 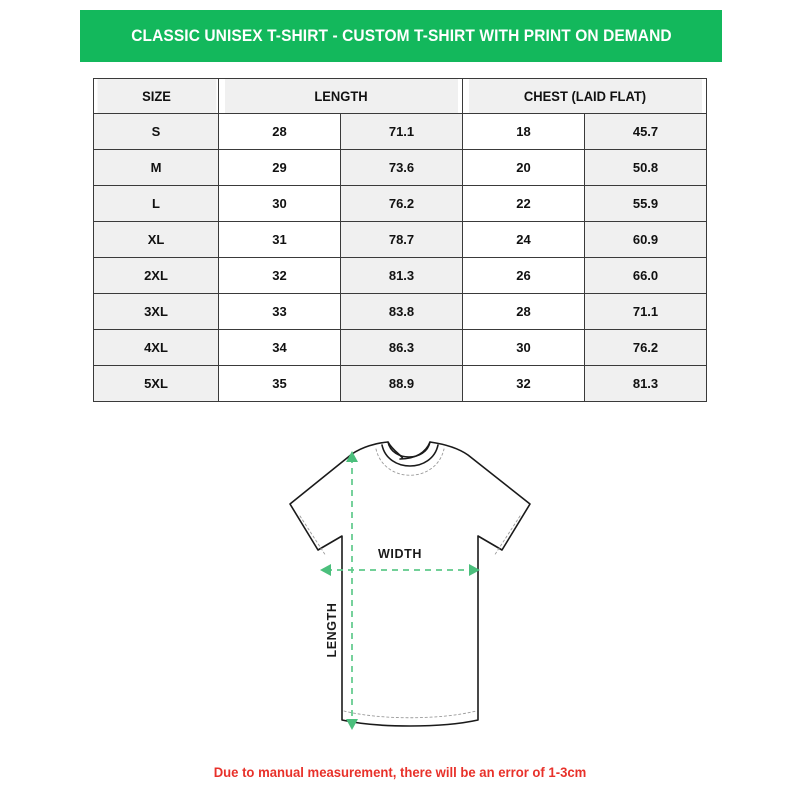 I want to click on cell-length-inches: 32, so click(x=279, y=275).